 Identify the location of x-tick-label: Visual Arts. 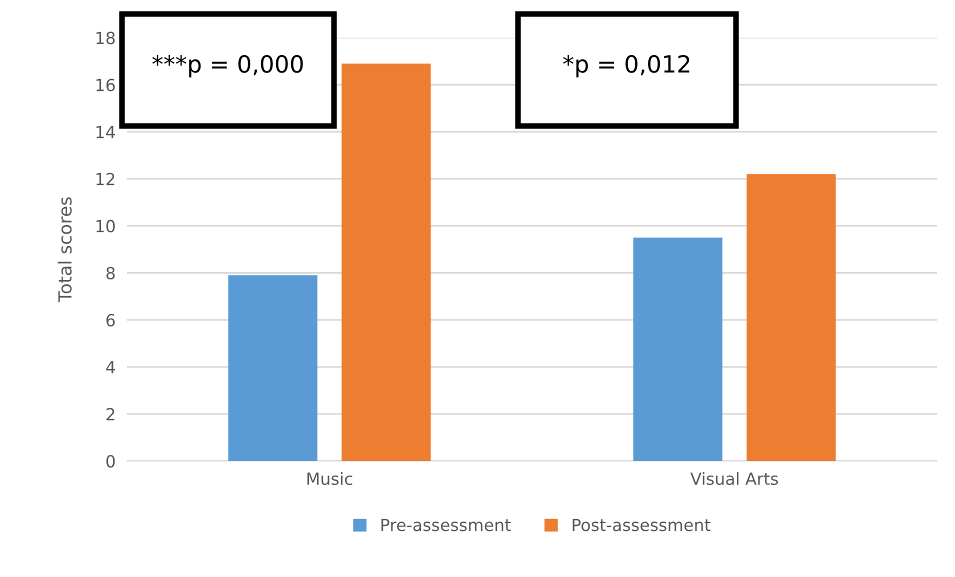
(734, 479).